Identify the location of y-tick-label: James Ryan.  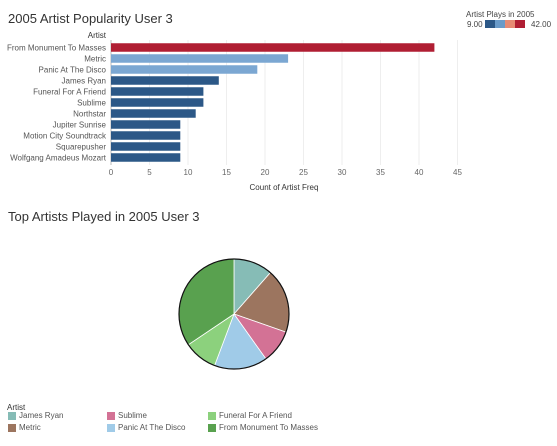
(84, 81).